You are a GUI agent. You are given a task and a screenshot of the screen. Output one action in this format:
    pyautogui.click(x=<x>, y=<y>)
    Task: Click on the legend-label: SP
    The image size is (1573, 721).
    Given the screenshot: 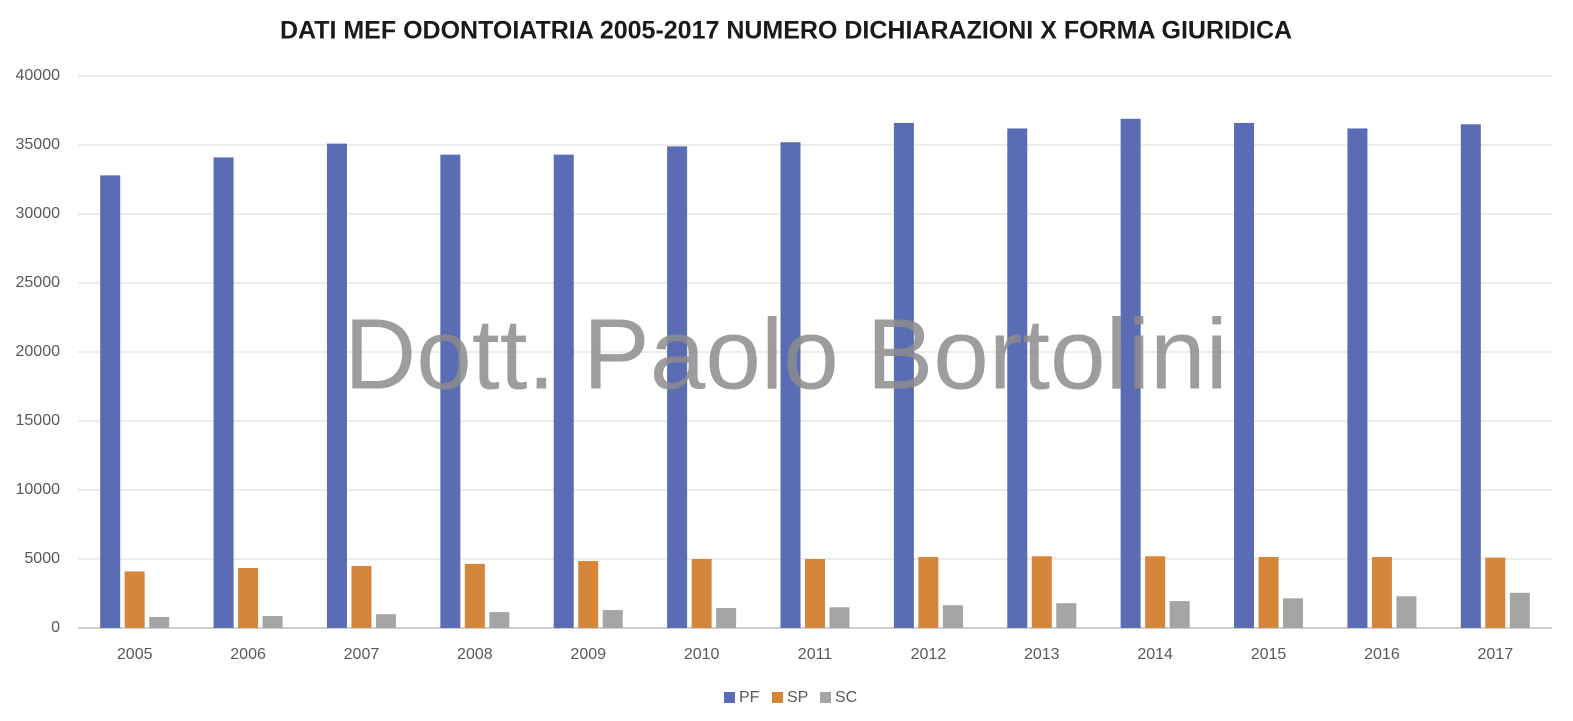 What is the action you would take?
    pyautogui.click(x=797, y=697)
    